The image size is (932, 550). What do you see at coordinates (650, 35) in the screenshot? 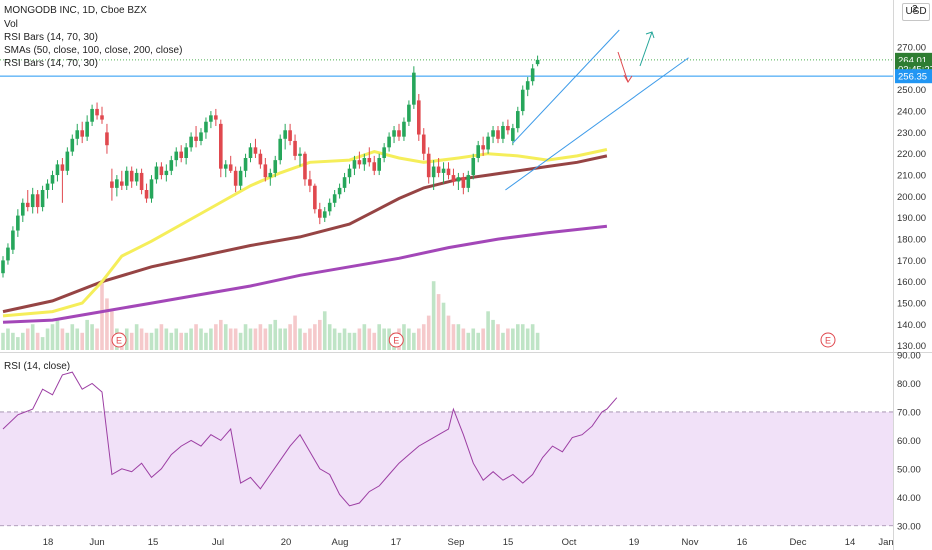
I see `up-arrow-head` at bounding box center [650, 35].